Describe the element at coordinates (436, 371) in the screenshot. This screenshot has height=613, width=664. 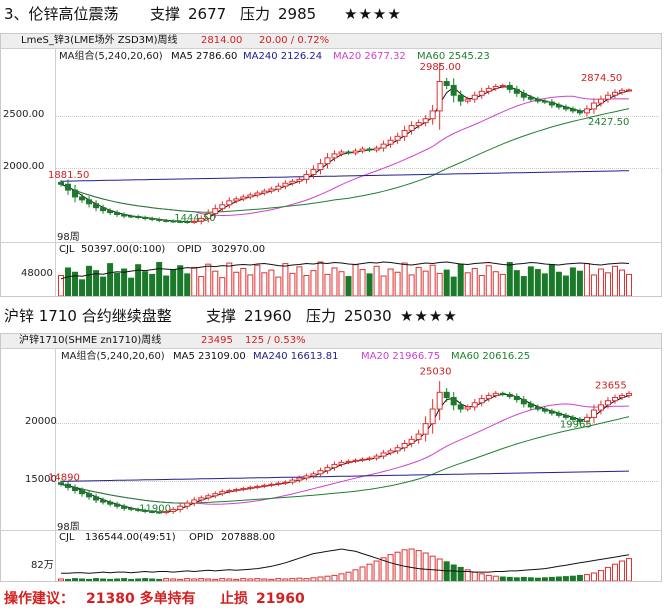
I see `price-annotation: 25030` at that location.